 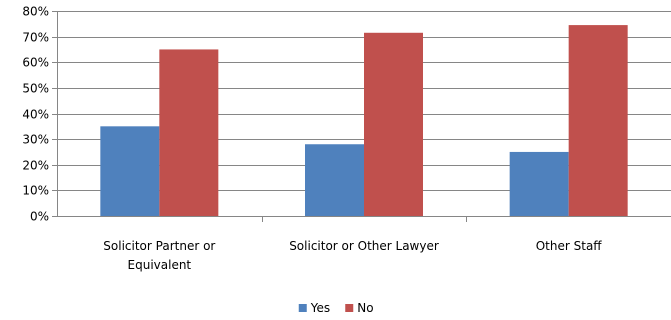 I want to click on y-tick-label: 50%, so click(x=35, y=89).